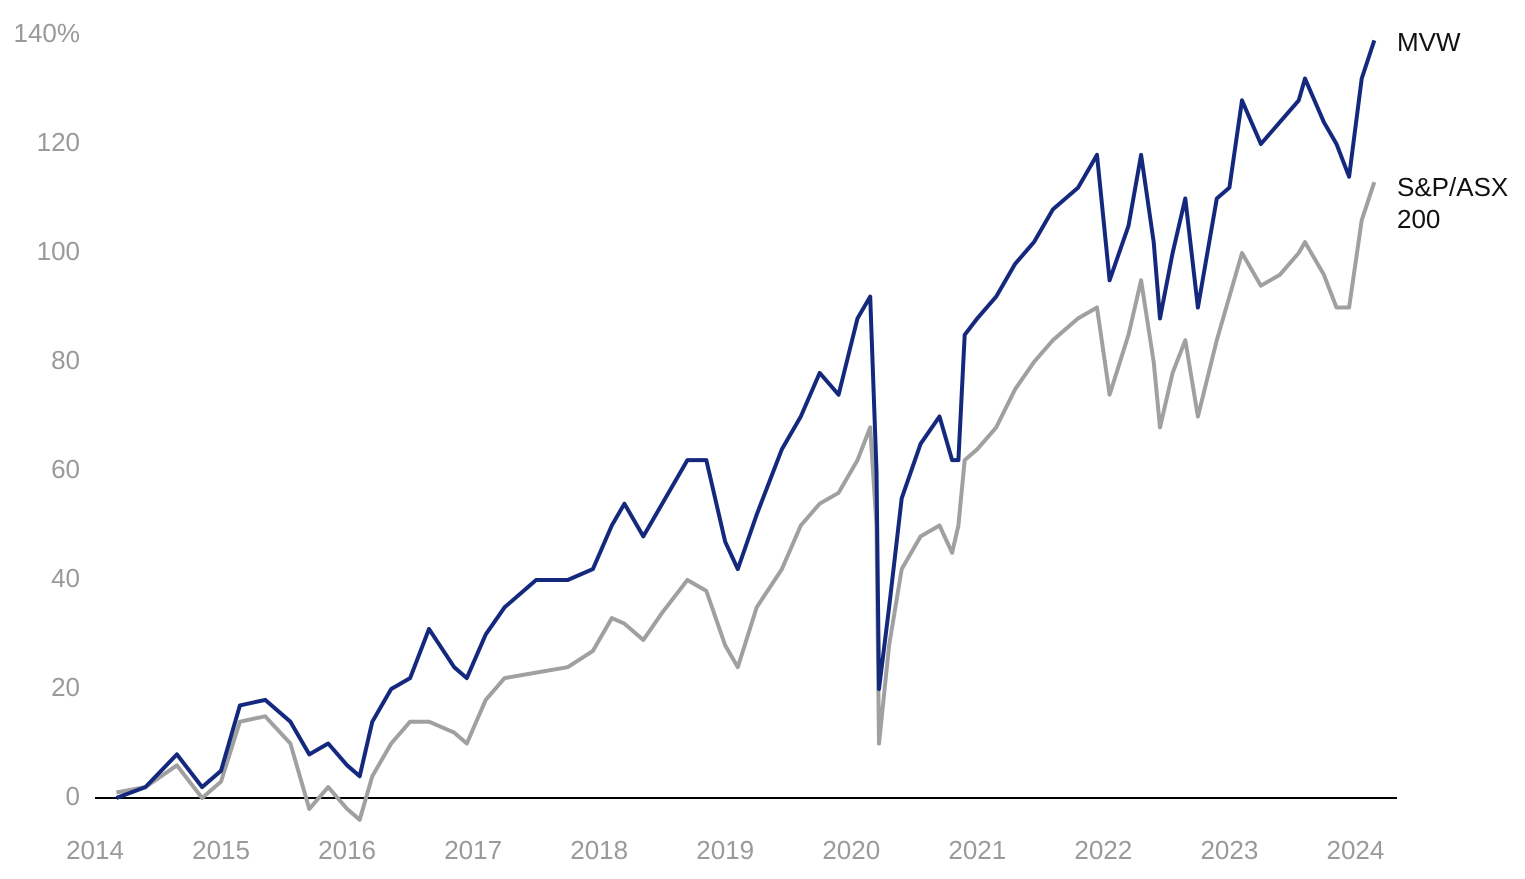 The image size is (1525, 879). Describe the element at coordinates (473, 850) in the screenshot. I see `x-tick-label: 2017` at that location.